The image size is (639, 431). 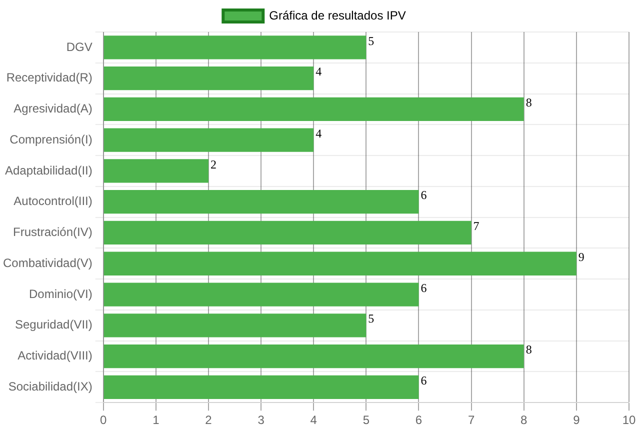 I want to click on x-tick-label: 1, so click(x=156, y=420).